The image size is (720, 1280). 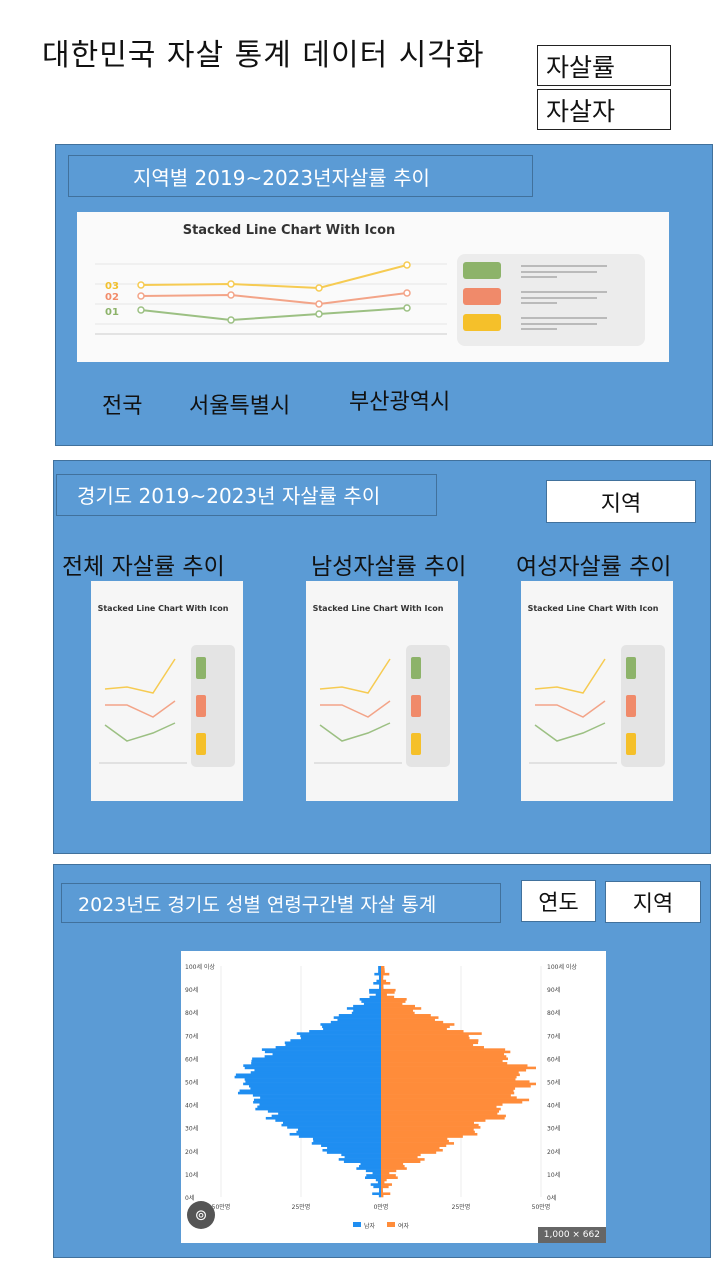 What do you see at coordinates (166, 685) in the screenshot?
I see `stacked-line-chart-small: Stacked Line Chart With Icon` at bounding box center [166, 685].